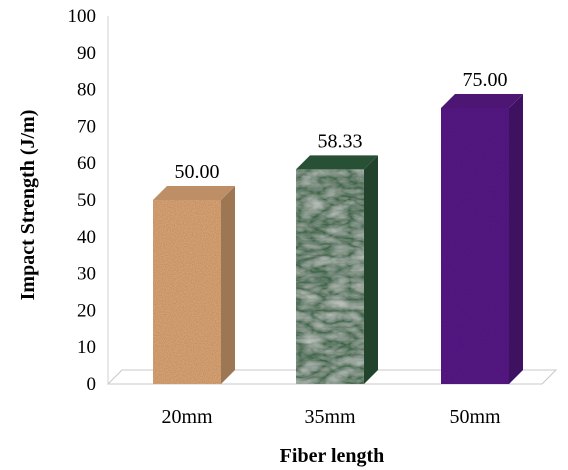 The image size is (568, 470). What do you see at coordinates (86, 237) in the screenshot?
I see `y-tick-label: 40` at bounding box center [86, 237].